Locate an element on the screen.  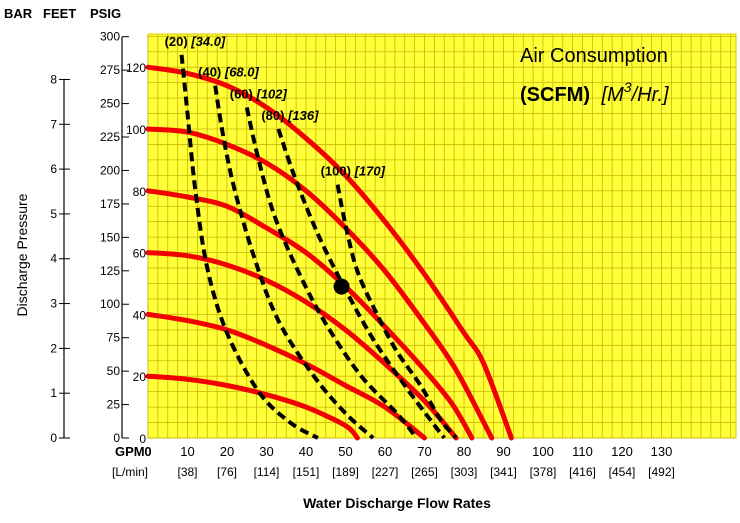
feet-tick-label: 100 is located at coordinates (110, 304).